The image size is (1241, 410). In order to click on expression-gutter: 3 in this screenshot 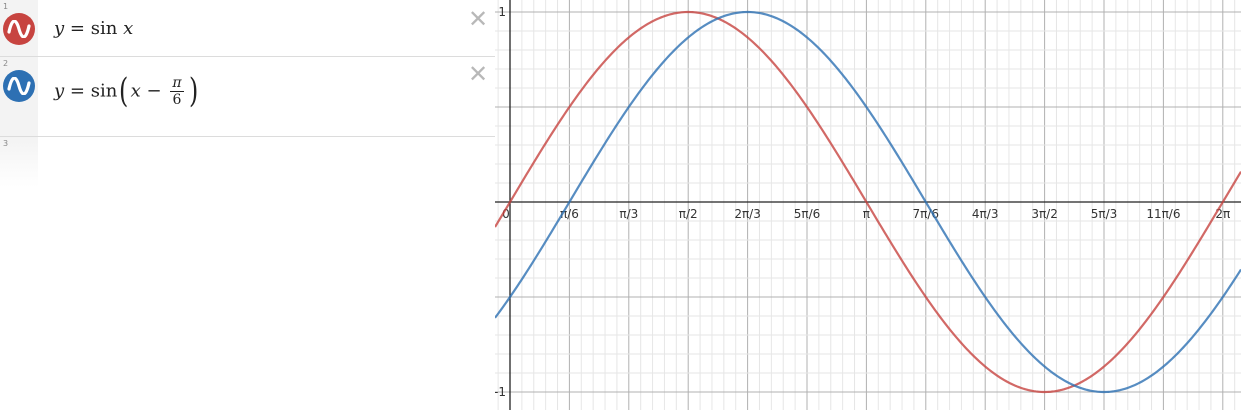, I will do `click(19, 162)`.